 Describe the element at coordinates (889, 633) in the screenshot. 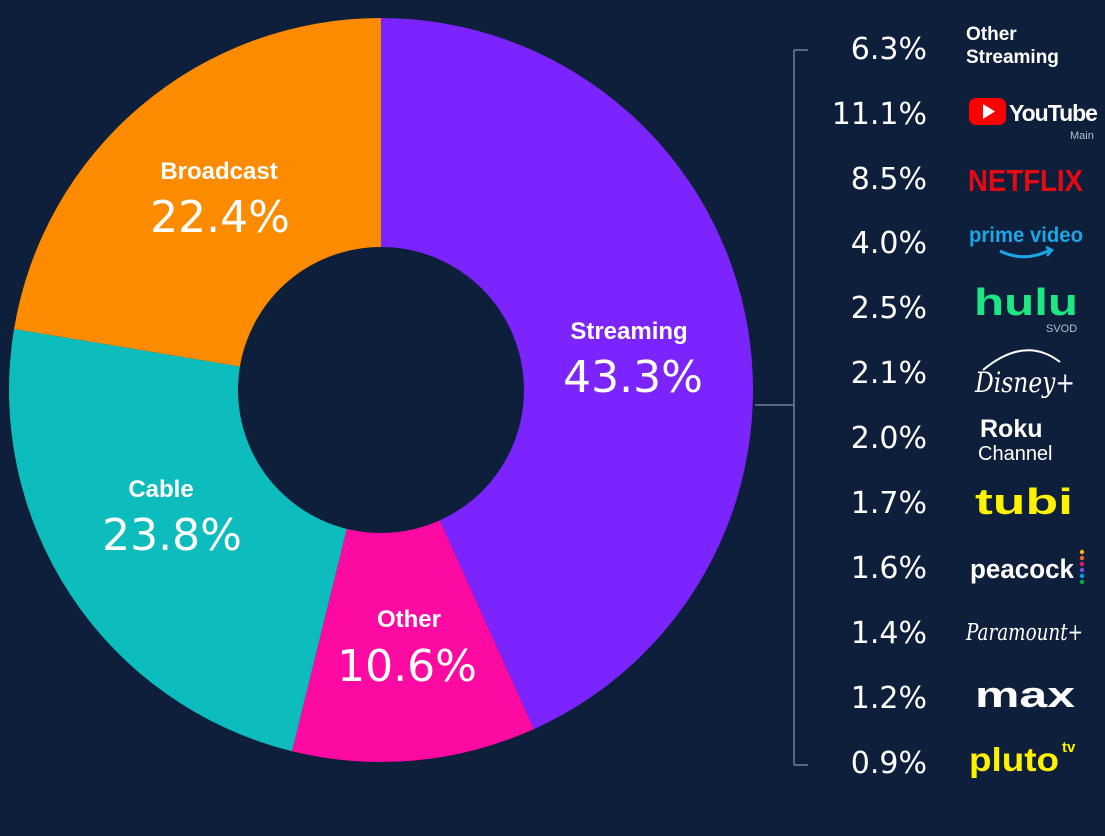

I see `breakdown-value-paramount-plus: 1.4%` at that location.